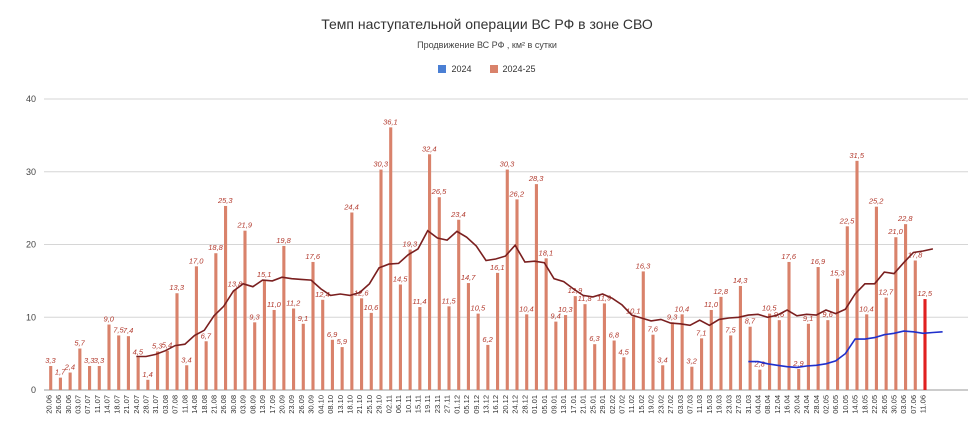  I want to click on x-tick-label: 27.02, so click(670, 404).